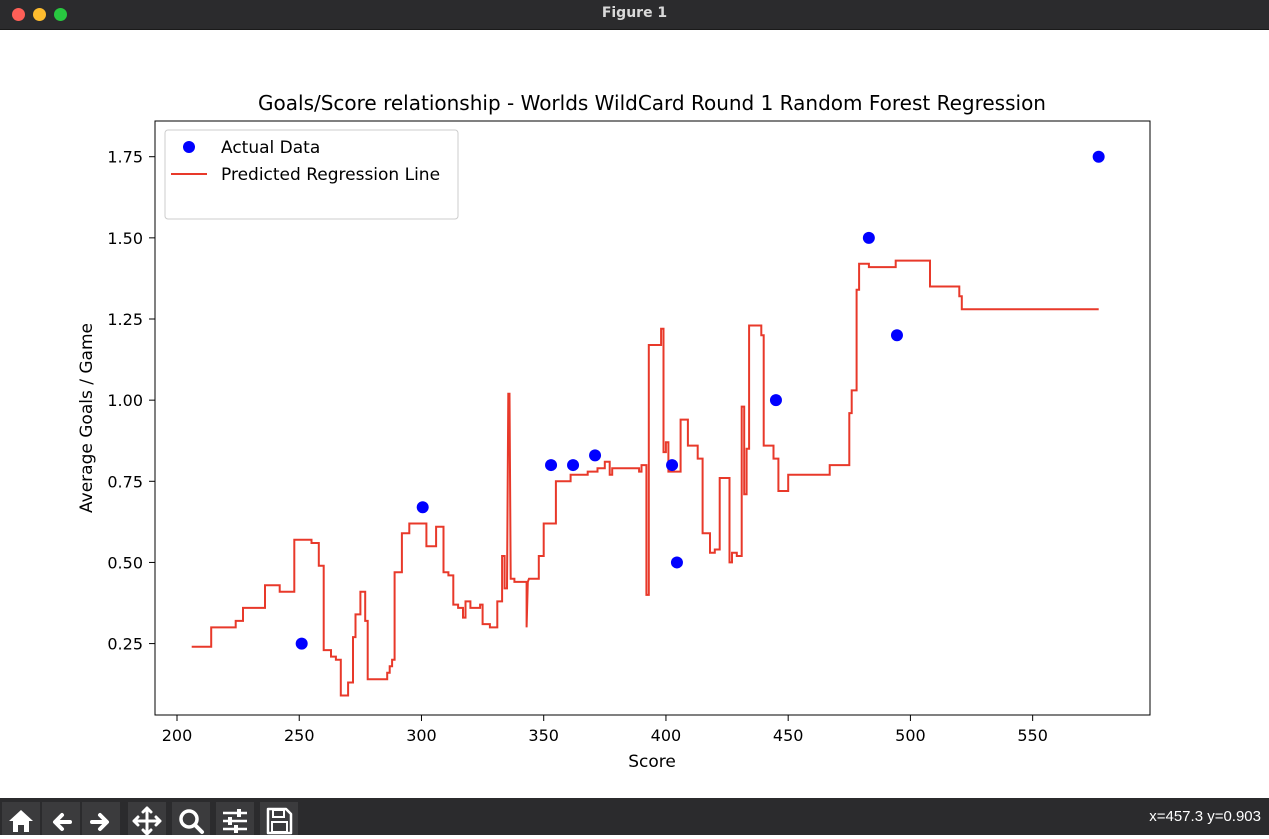 This screenshot has height=839, width=1269. I want to click on configure-subplots-button, so click(235, 818).